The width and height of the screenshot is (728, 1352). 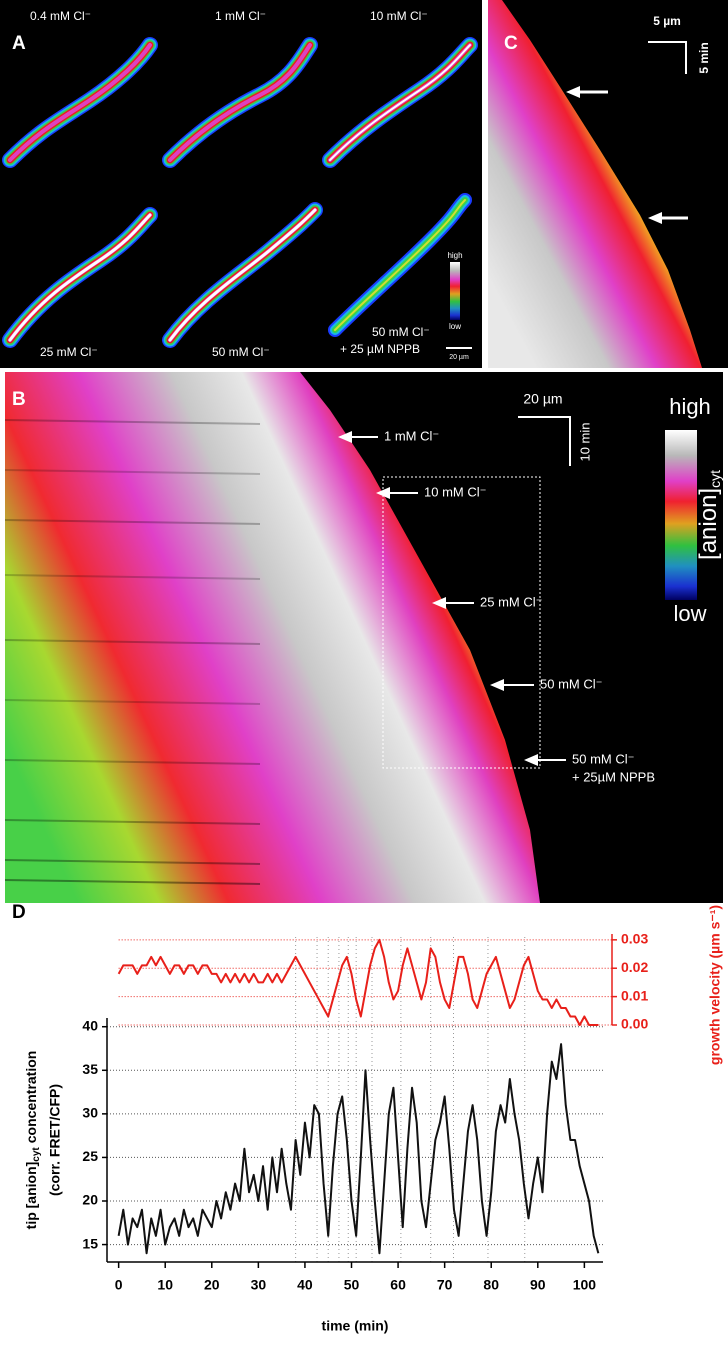 I want to click on x-tick-label: 20, so click(x=212, y=1285).